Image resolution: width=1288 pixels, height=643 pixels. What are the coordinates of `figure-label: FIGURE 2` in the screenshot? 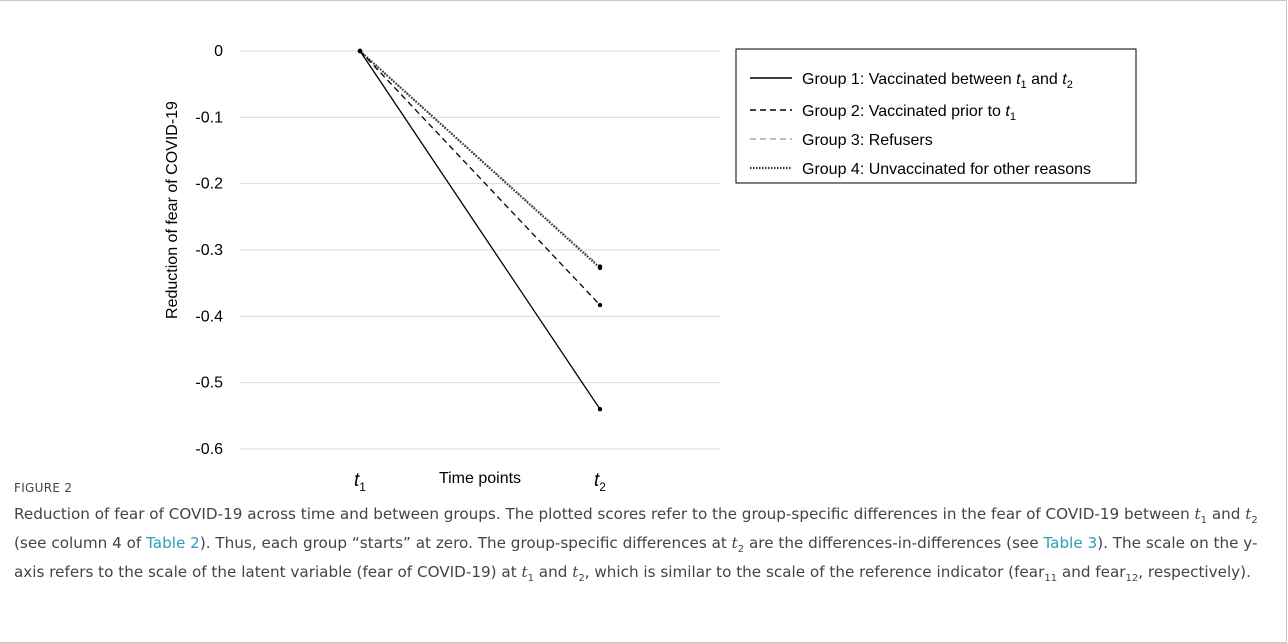 It's located at (43, 488).